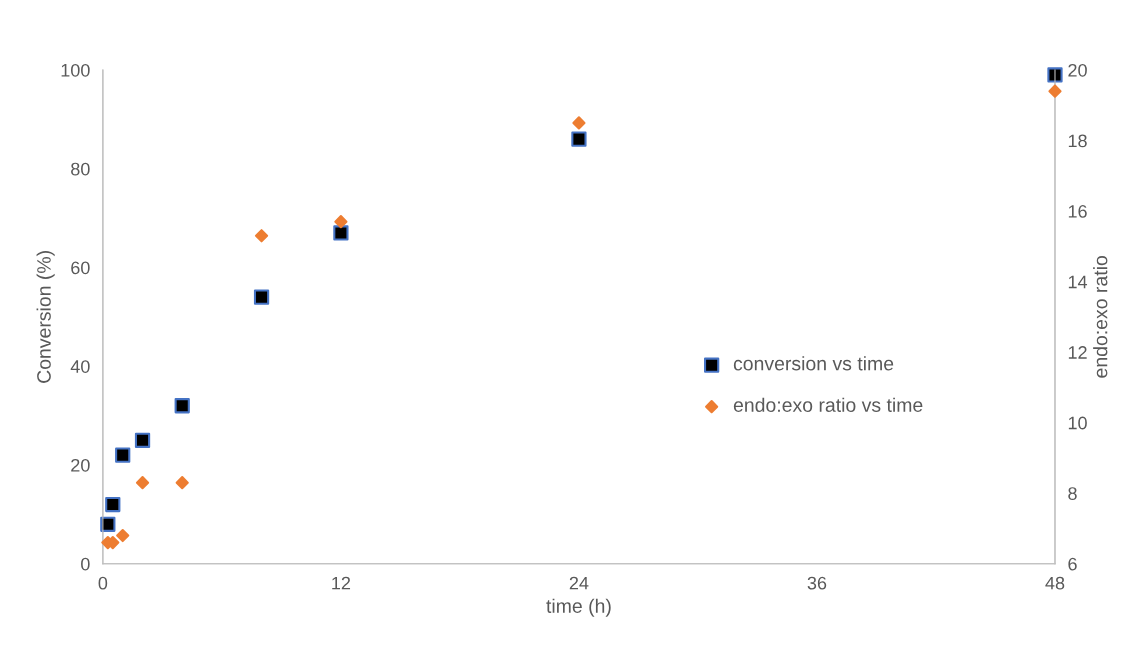 This screenshot has height=648, width=1143. What do you see at coordinates (85, 564) in the screenshot?
I see `y-tick-label: 0` at bounding box center [85, 564].